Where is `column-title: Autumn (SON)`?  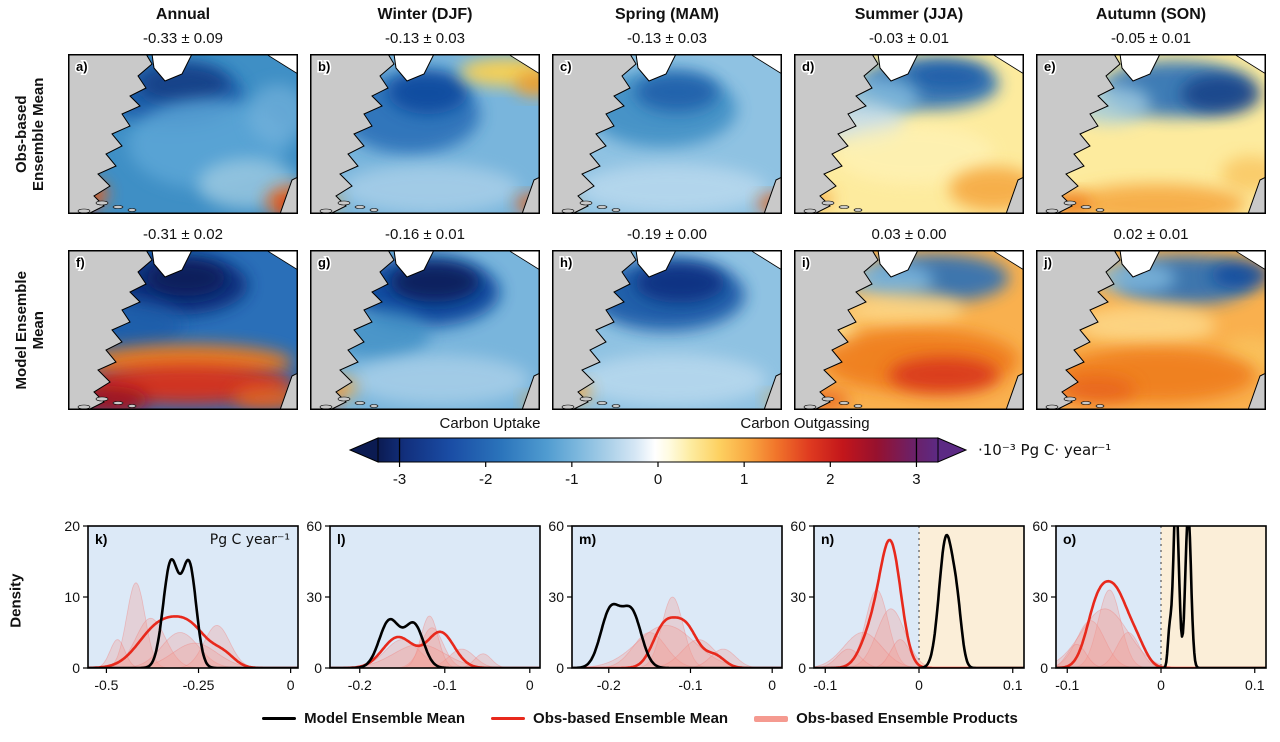 column-title: Autumn (SON) is located at coordinates (1151, 14).